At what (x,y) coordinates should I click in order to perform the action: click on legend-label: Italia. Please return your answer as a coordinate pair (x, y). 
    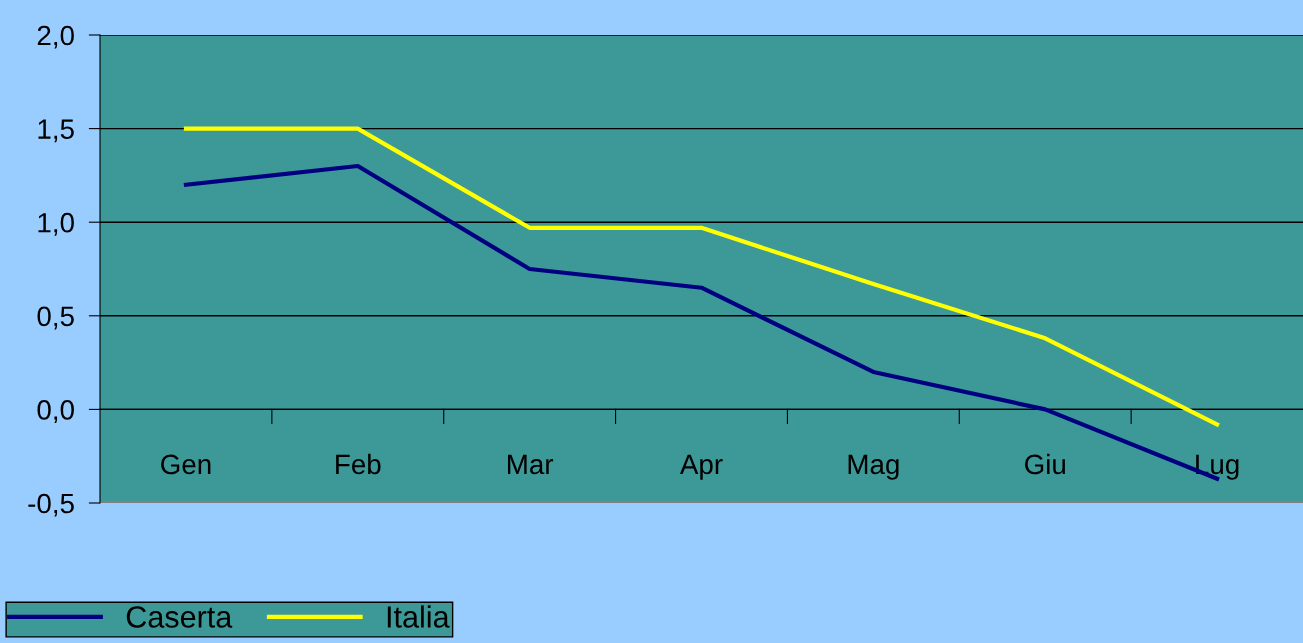
    Looking at the image, I should click on (418, 616).